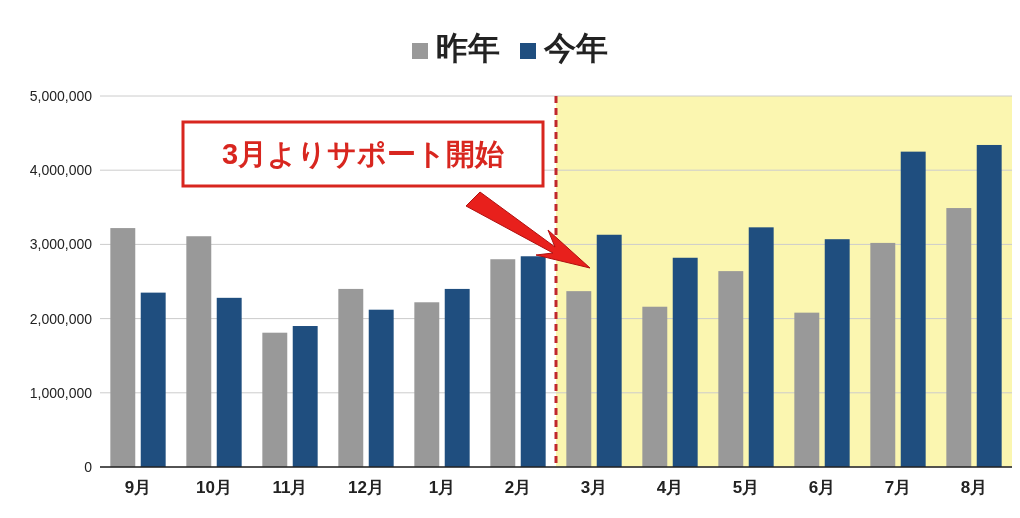  I want to click on x-tick-label: 4月, so click(670, 487).